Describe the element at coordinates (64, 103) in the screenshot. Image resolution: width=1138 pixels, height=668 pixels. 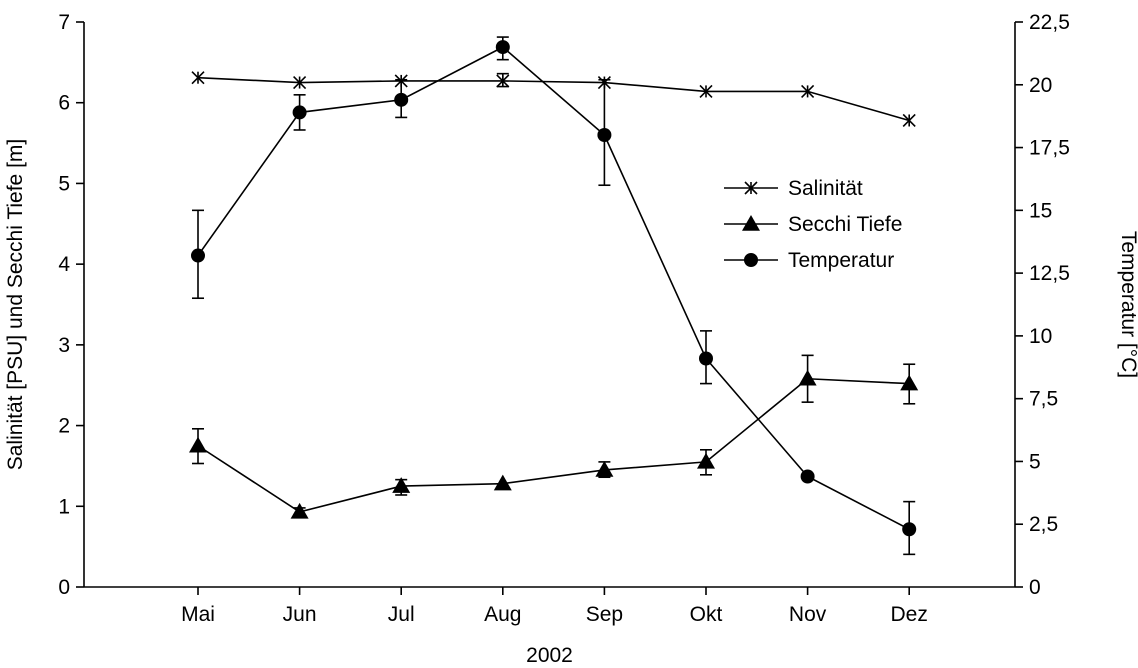
I see `y-left-tick-label: 6` at that location.